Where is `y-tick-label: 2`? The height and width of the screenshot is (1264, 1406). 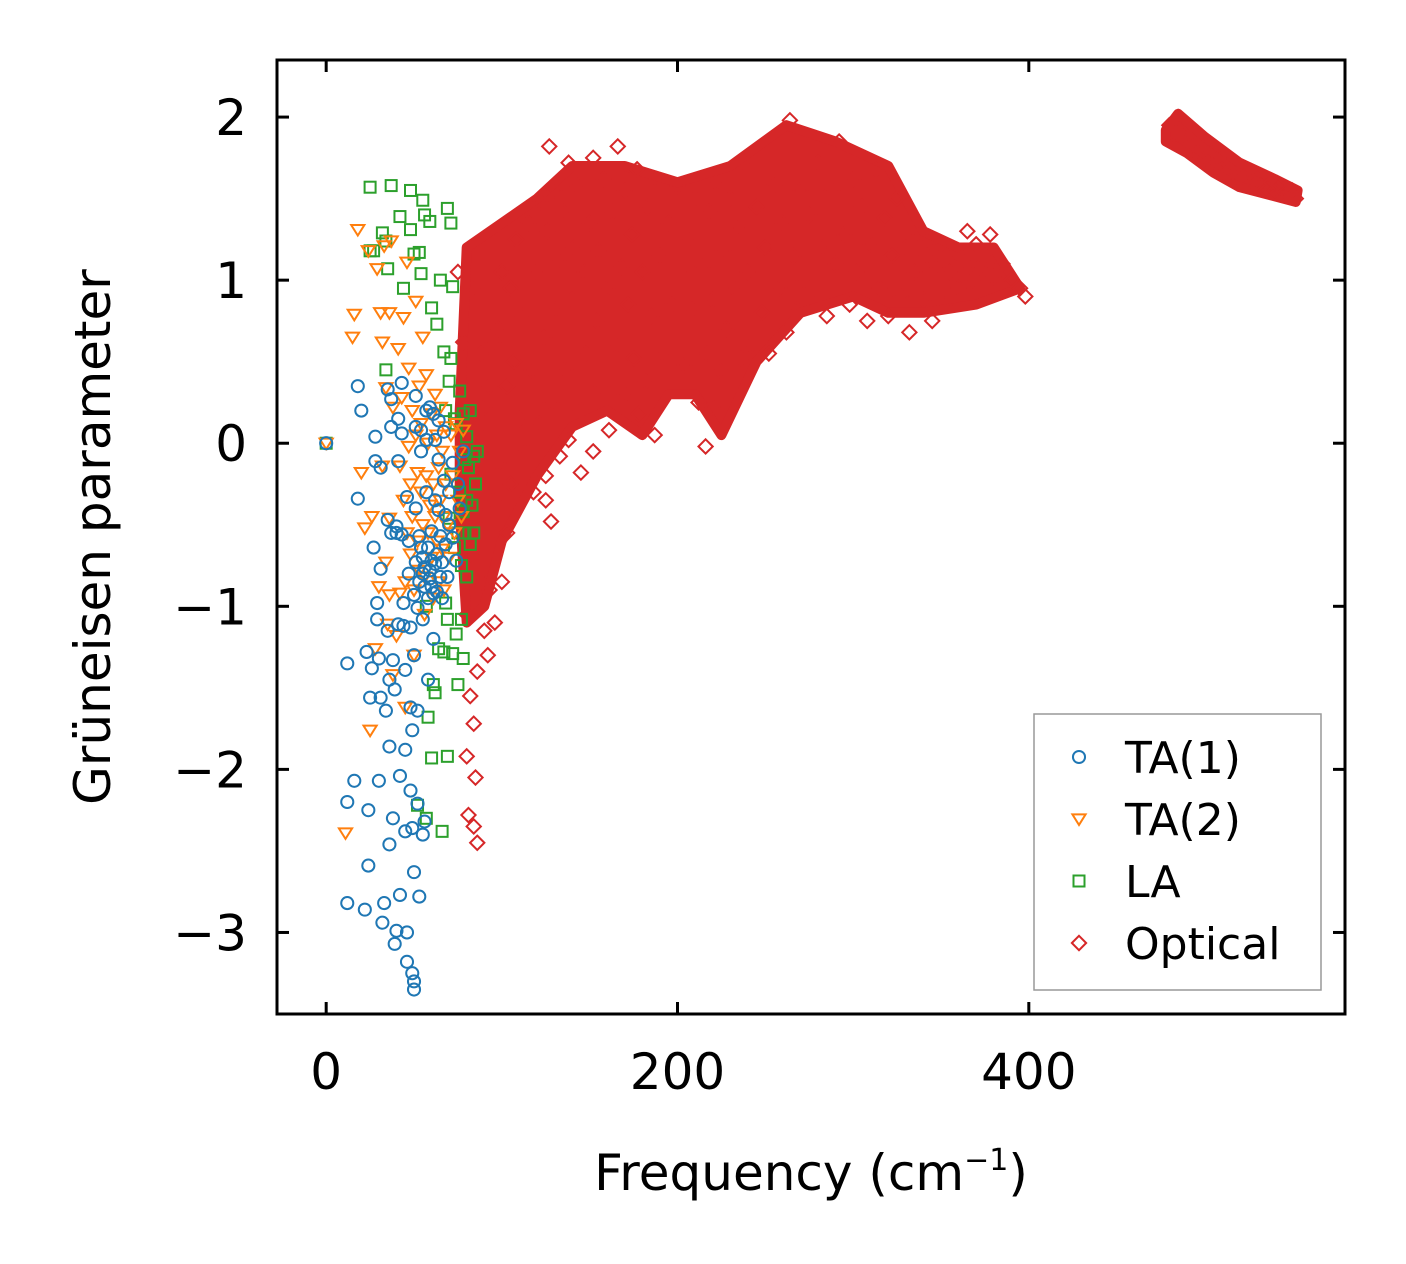
y-tick-label: 2 is located at coordinates (231, 118).